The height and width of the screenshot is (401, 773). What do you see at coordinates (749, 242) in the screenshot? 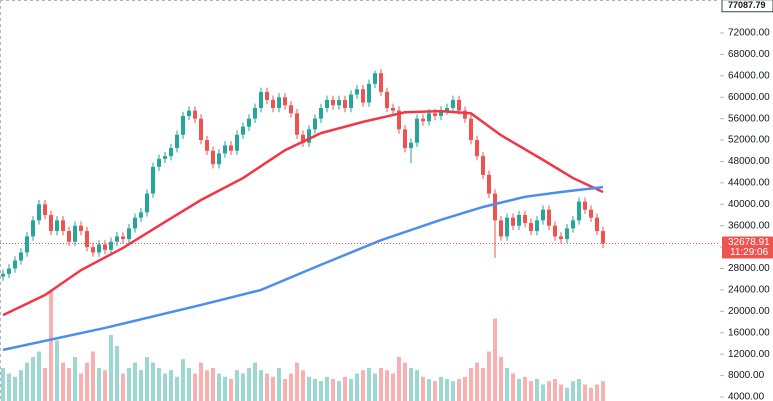
I see `last-price-label: 32678.91` at bounding box center [749, 242].